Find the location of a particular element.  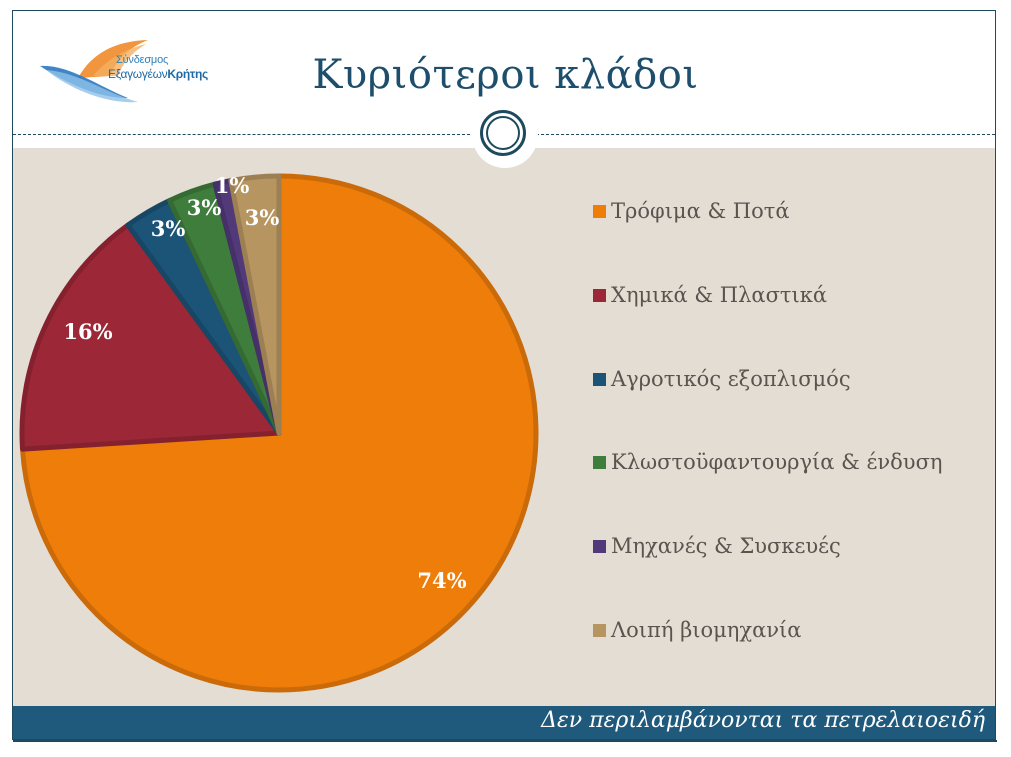

circle-ornament-outer-ring-icon is located at coordinates (503, 133).